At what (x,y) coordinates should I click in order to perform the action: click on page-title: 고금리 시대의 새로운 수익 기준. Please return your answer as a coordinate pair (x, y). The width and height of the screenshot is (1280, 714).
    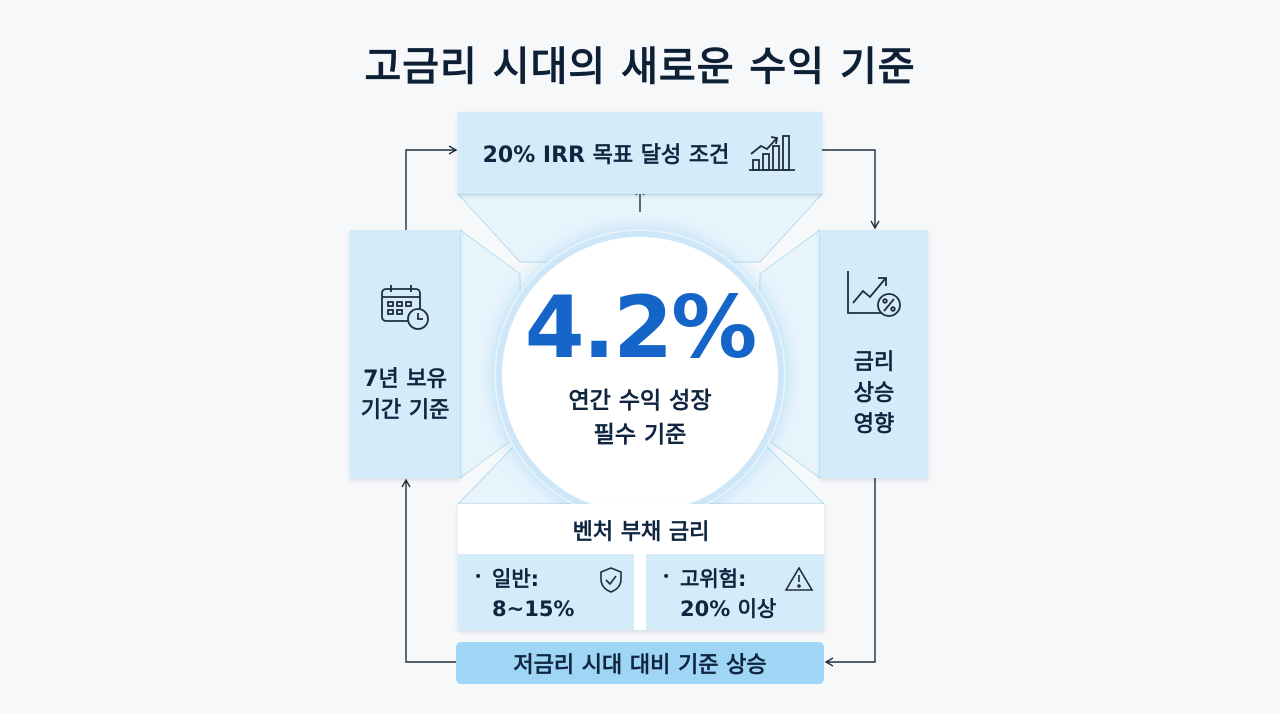
    Looking at the image, I should click on (640, 67).